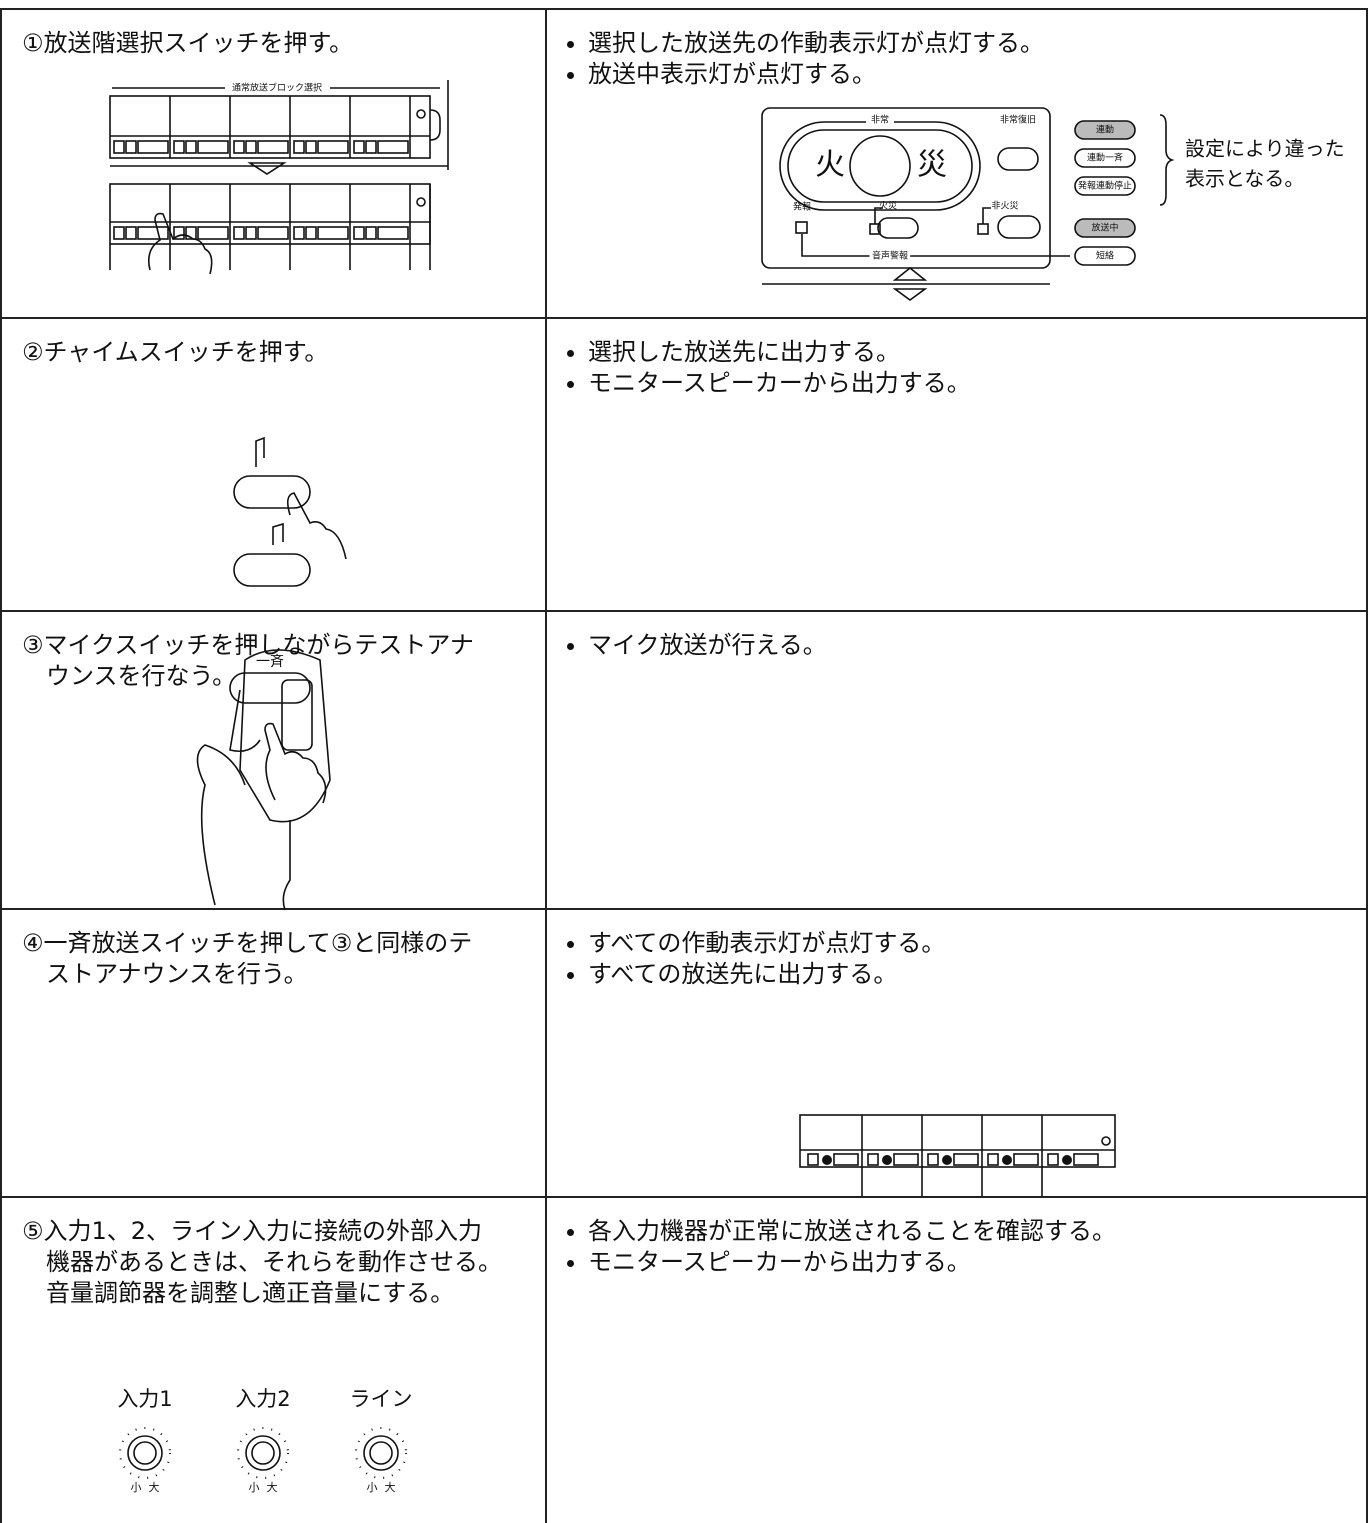 This screenshot has height=1523, width=1368. What do you see at coordinates (277, 959) in the screenshot?
I see `step-cell: ④一斉放送スイッチを押して③と同様のテ ストアナウンスを行う。` at bounding box center [277, 959].